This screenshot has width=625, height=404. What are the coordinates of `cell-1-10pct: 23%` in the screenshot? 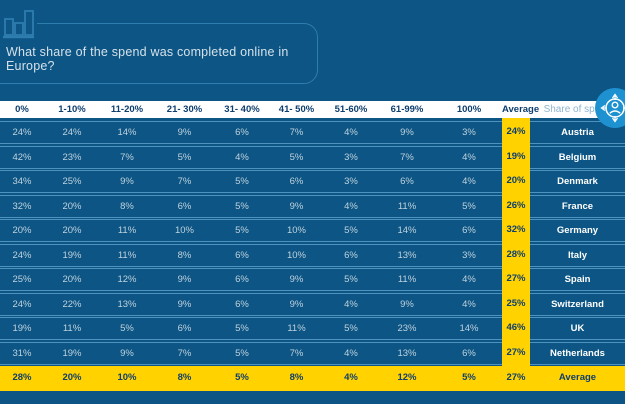 It's located at (72, 157).